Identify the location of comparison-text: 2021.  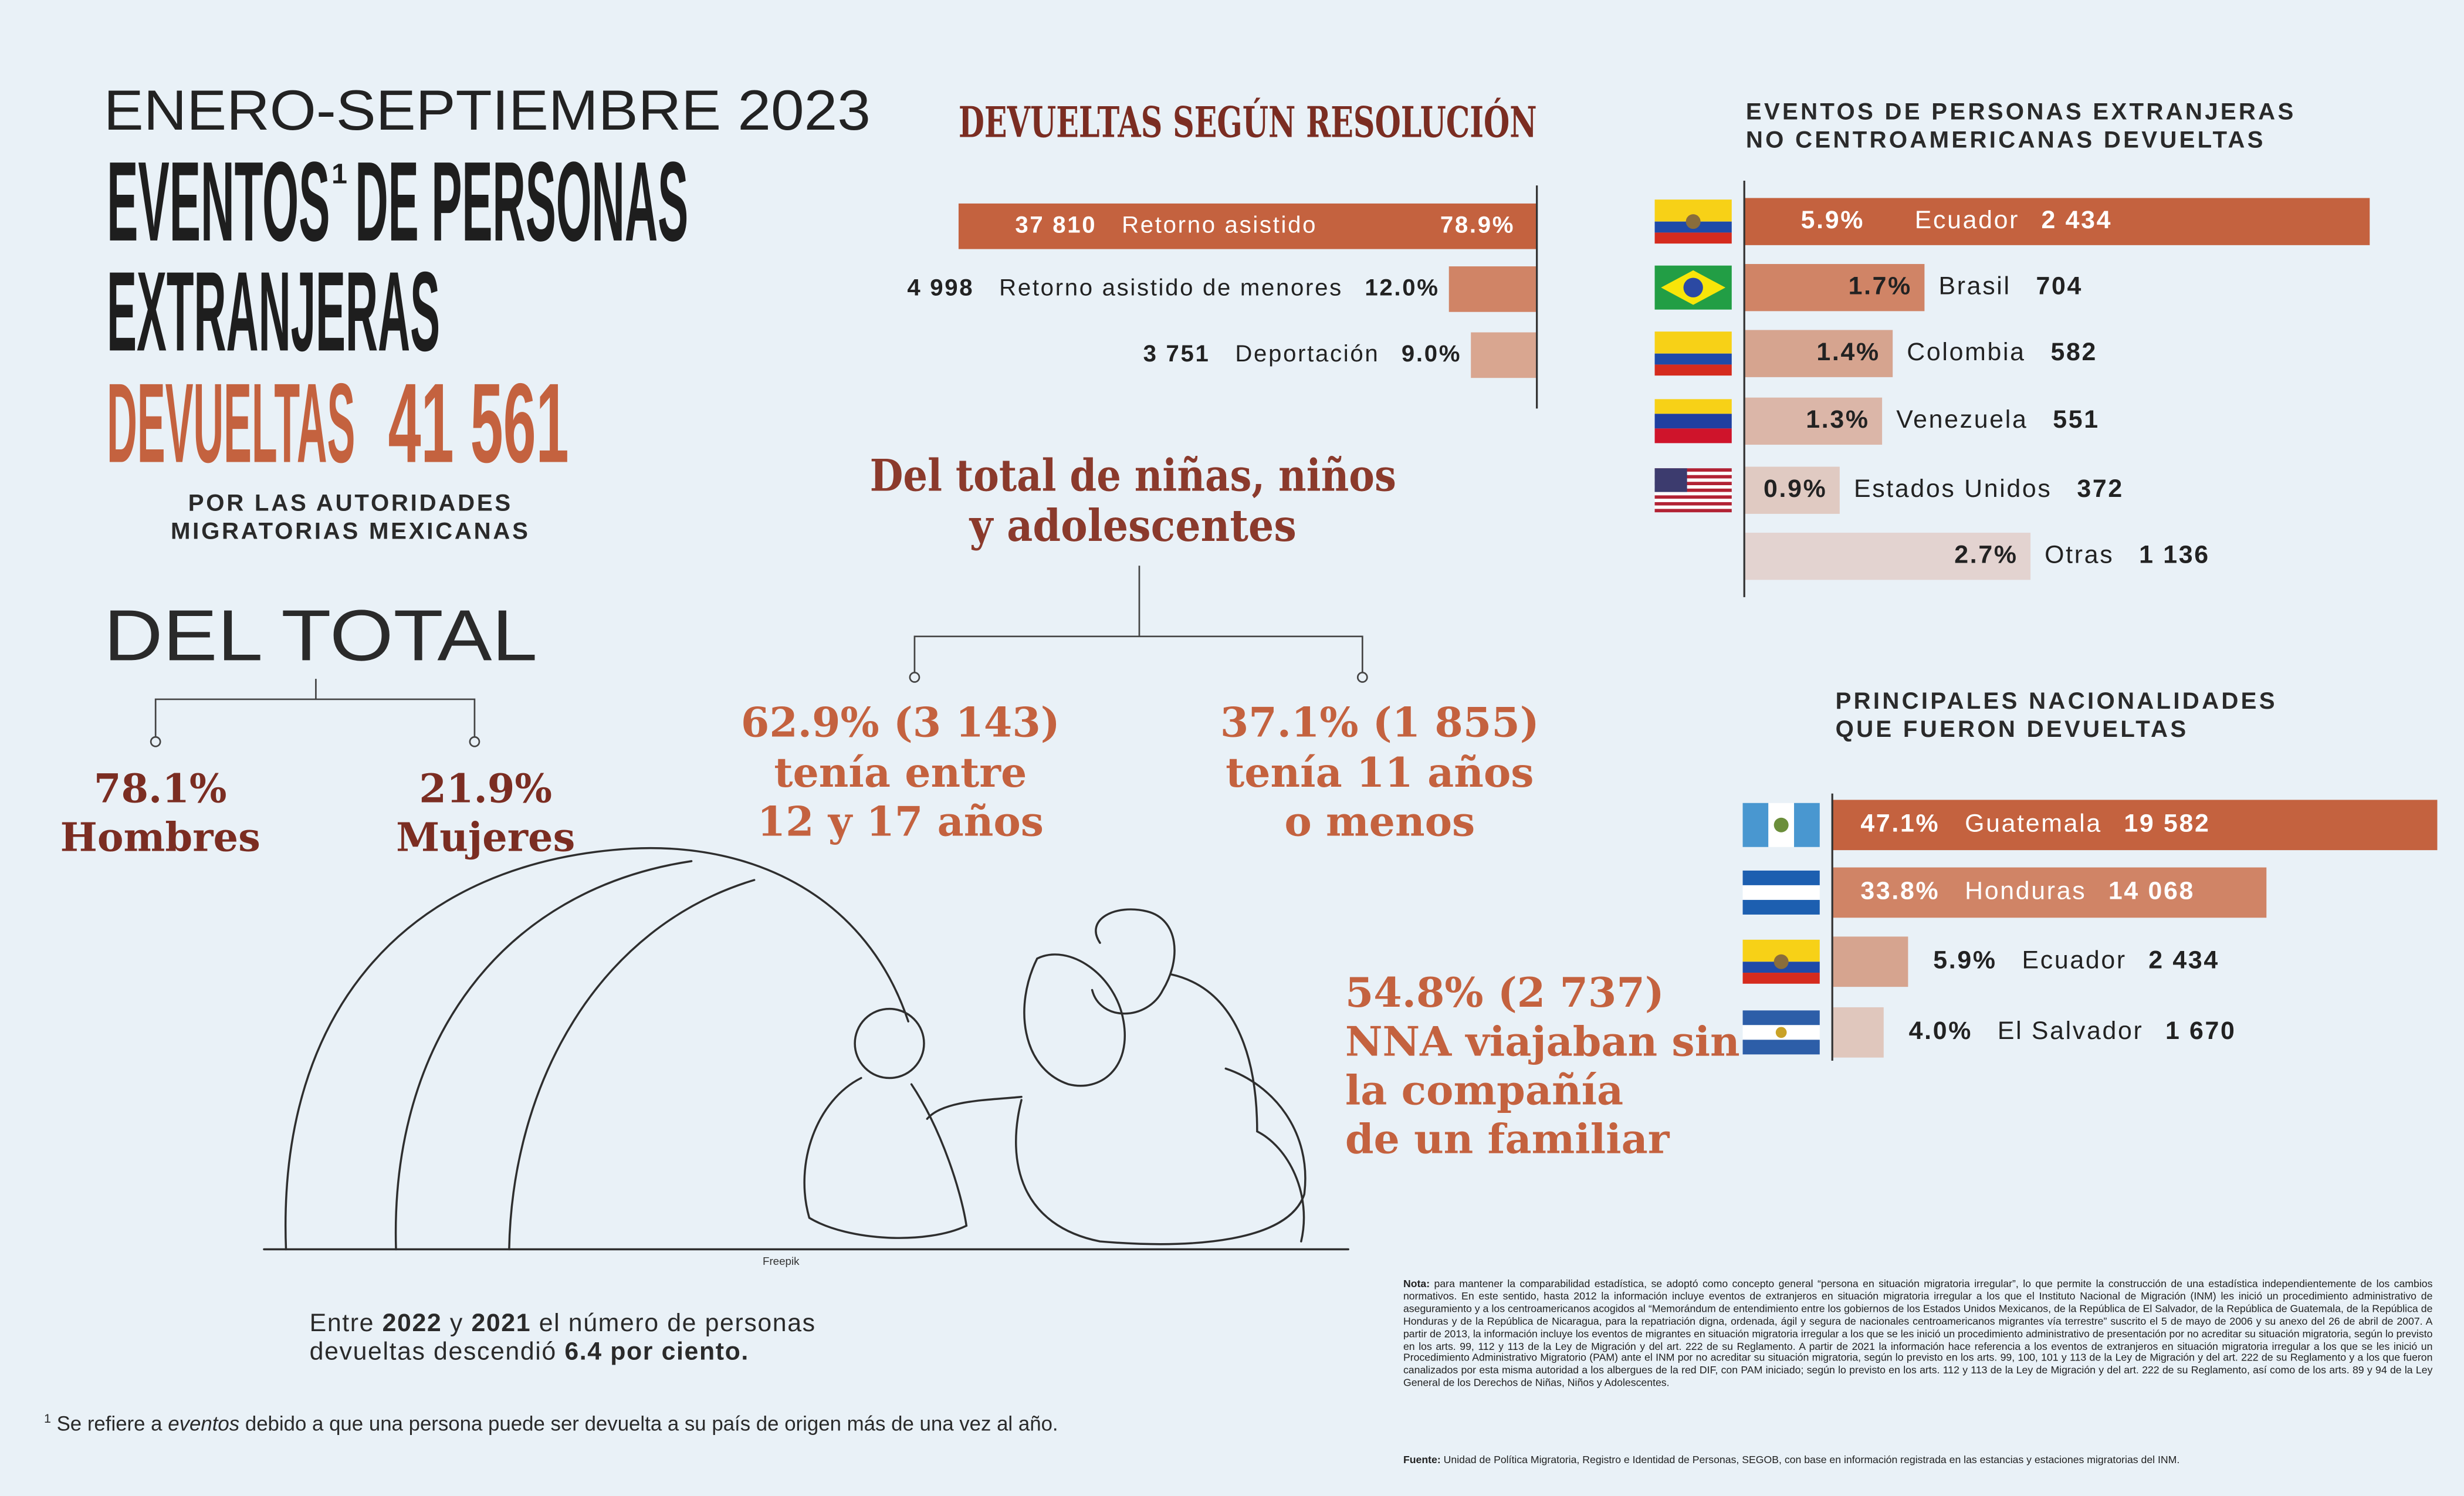
(501, 1323).